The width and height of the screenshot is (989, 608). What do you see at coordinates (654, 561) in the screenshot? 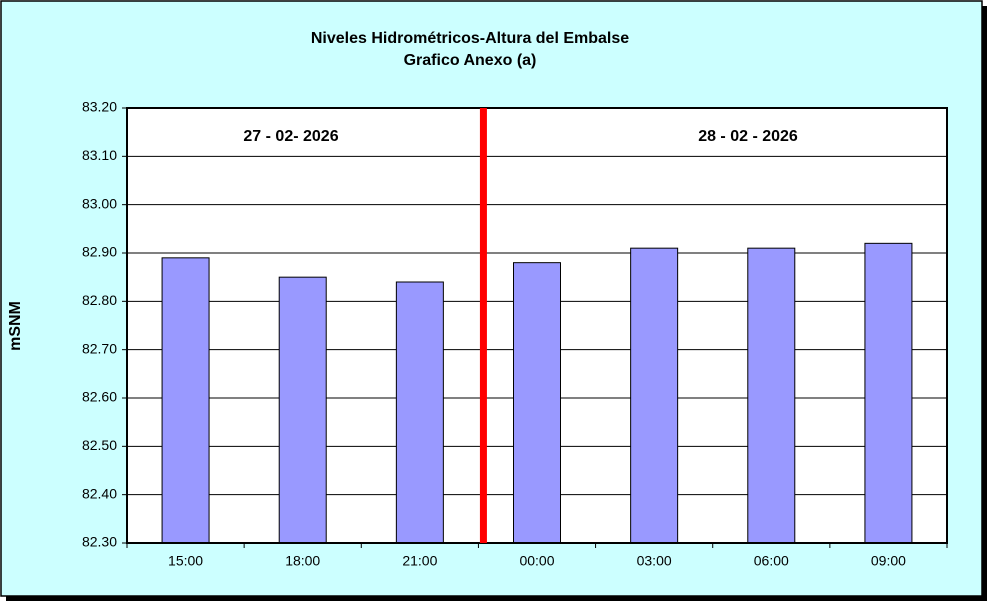
I see `x-tick-label: 03:00` at bounding box center [654, 561].